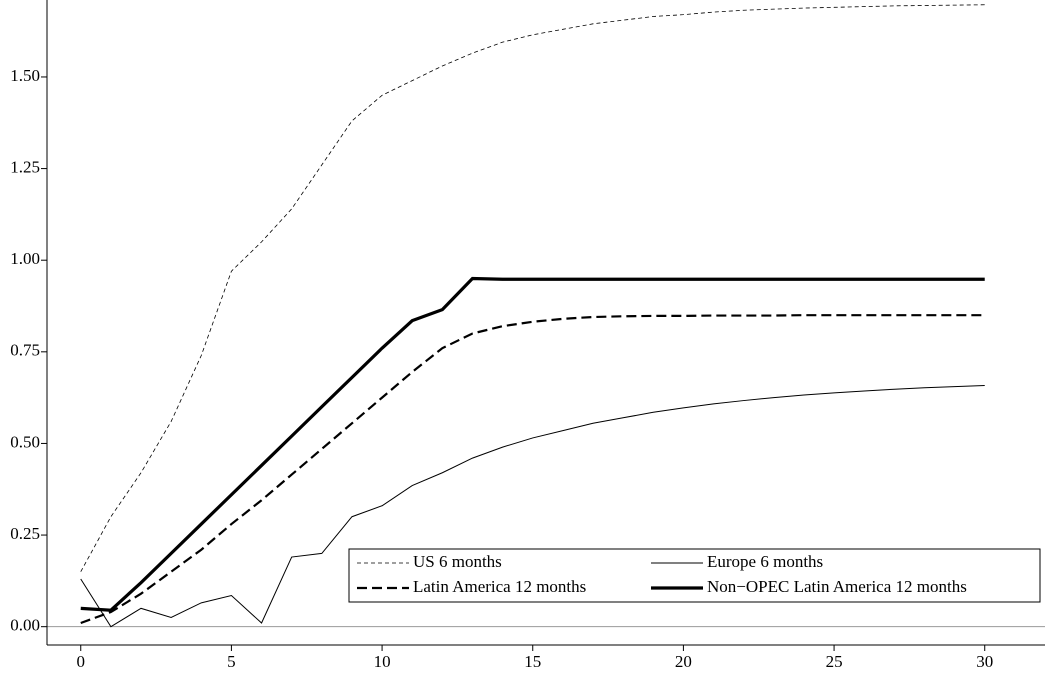 Image resolution: width=1048 pixels, height=675 pixels. I want to click on x-tick-label: 10, so click(382, 661).